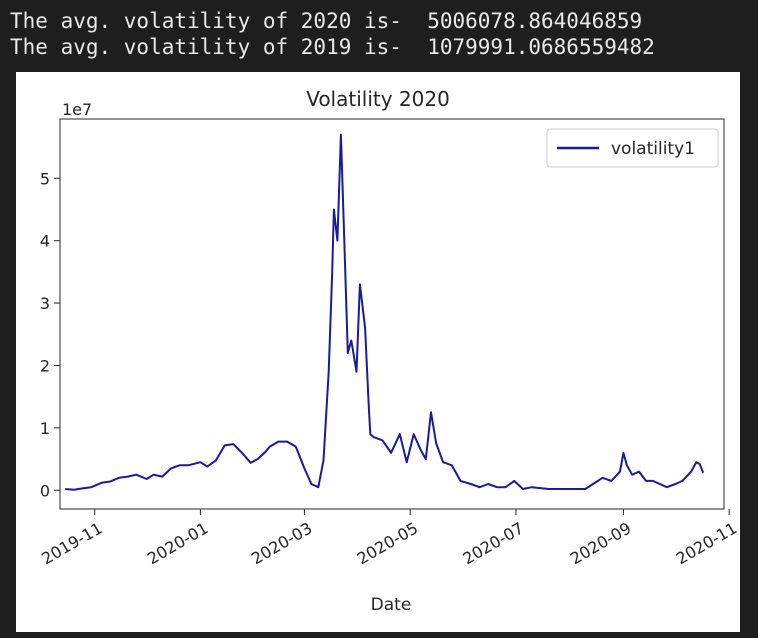 This screenshot has height=638, width=758. What do you see at coordinates (45, 365) in the screenshot?
I see `y-tick-label: 2` at bounding box center [45, 365].